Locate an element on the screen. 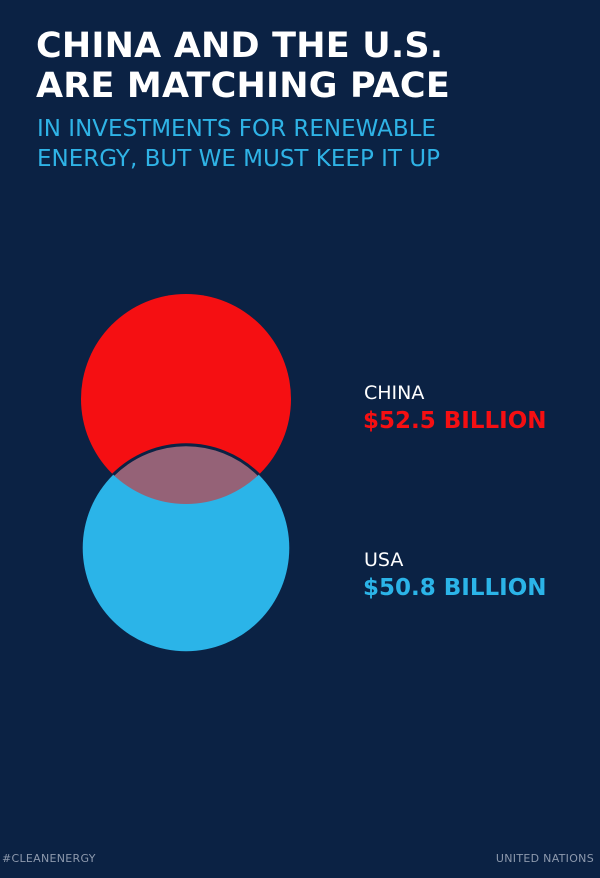  title-line-1: CHINA AND THE U.S. is located at coordinates (240, 46).